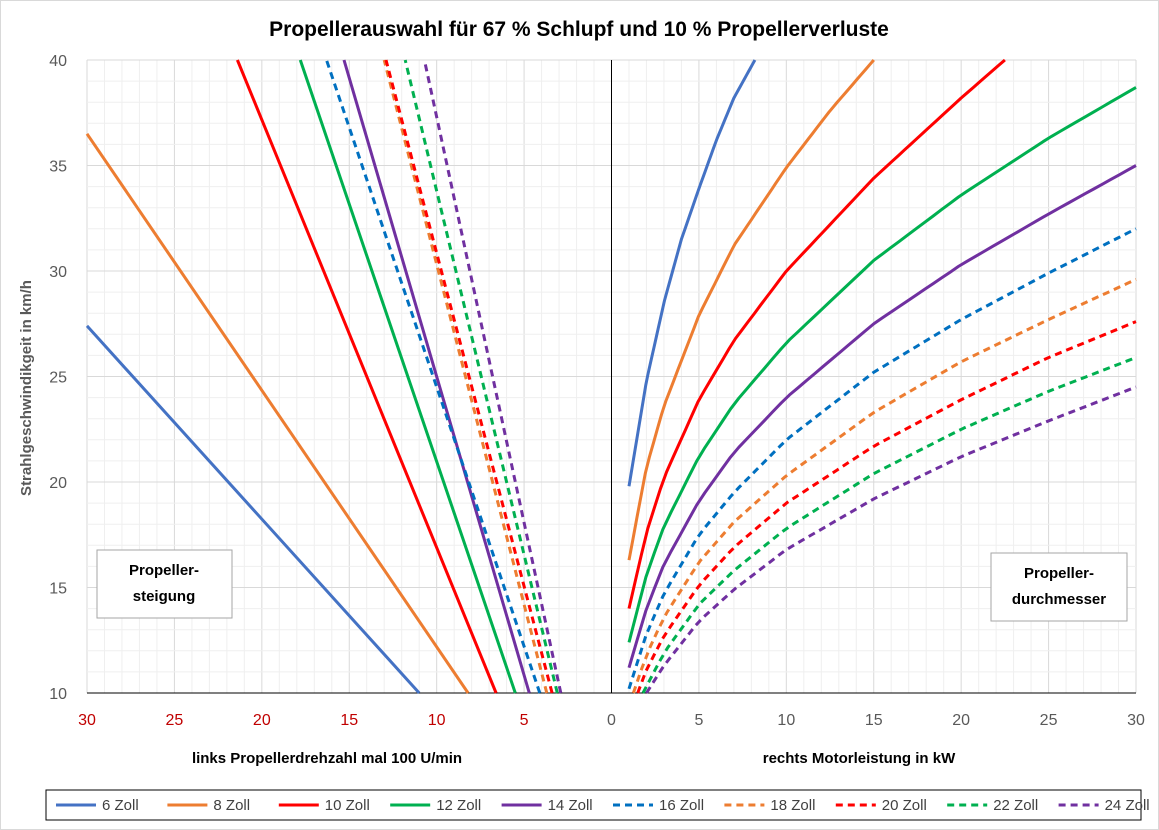 This screenshot has height=830, width=1159. Describe the element at coordinates (347, 805) in the screenshot. I see `legend-label: 10 Zoll` at that location.